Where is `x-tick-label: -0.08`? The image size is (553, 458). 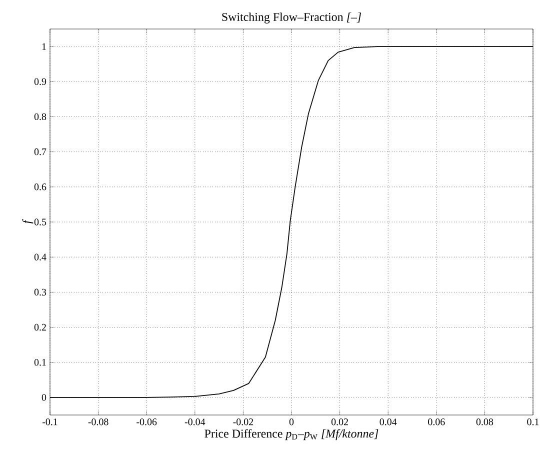
x-tick-label: -0.08 is located at coordinates (98, 422).